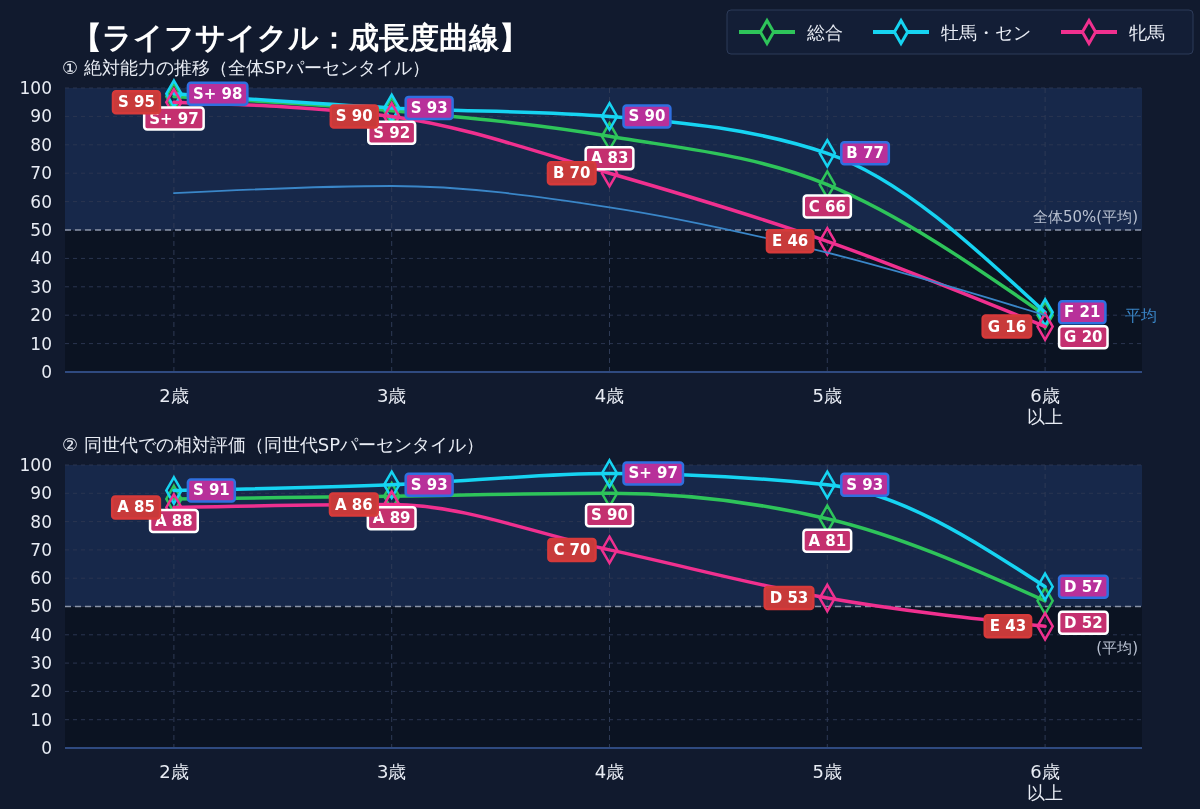 This screenshot has height=809, width=1200. Describe the element at coordinates (273, 444) in the screenshot. I see `chart-subtitle: ② 同世代での相対評価（同世代SPパーセンタイル）` at that location.